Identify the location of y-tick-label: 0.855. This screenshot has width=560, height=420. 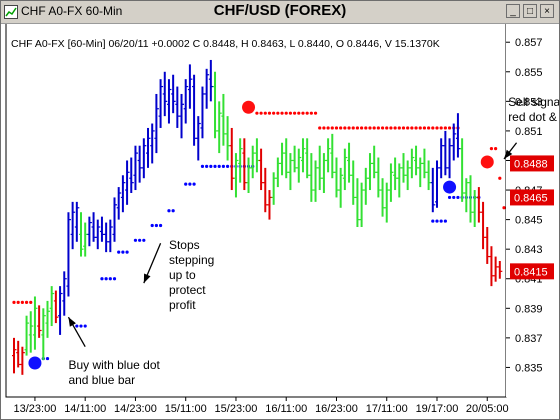
(529, 73).